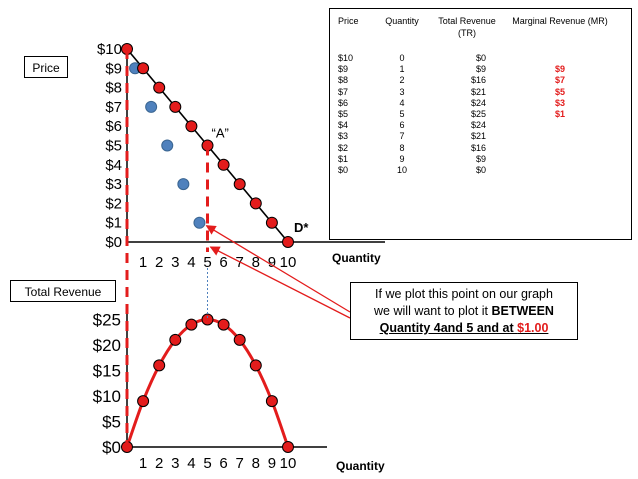  I want to click on tr-y-tick-label: $5, so click(111, 422).